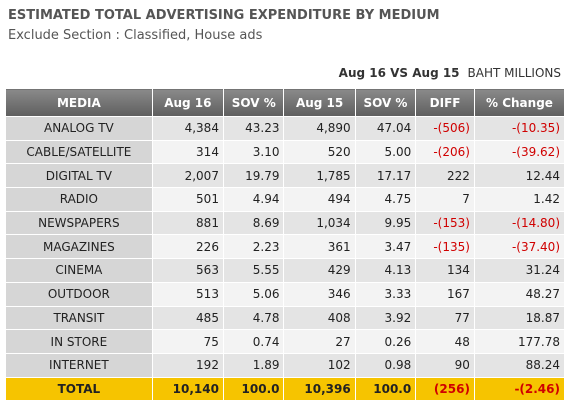 This screenshot has height=412, width=569. I want to click on value-cell: 90, so click(445, 365).